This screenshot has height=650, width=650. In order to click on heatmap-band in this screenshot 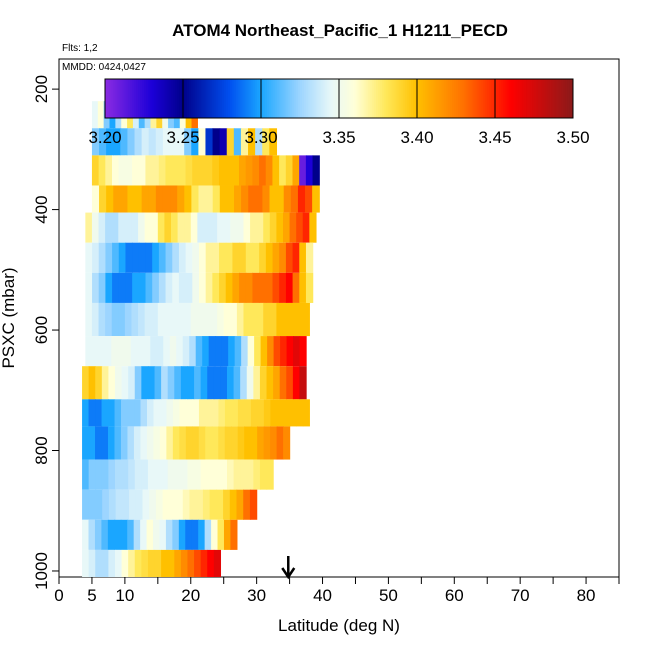, I will do `click(160, 534)`.